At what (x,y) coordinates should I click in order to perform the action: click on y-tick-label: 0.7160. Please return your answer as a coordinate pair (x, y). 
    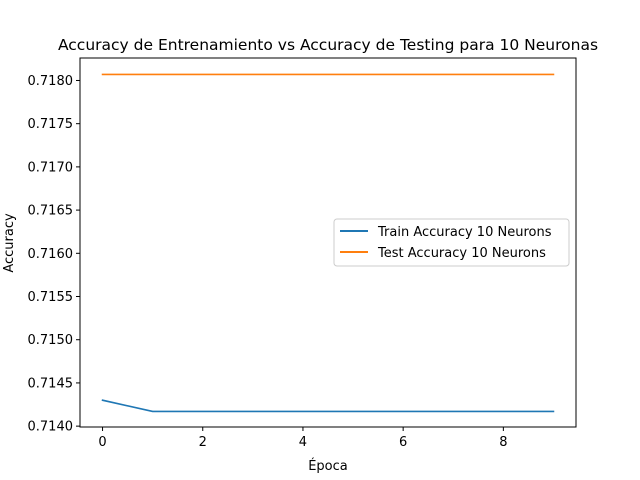
    Looking at the image, I should click on (51, 254).